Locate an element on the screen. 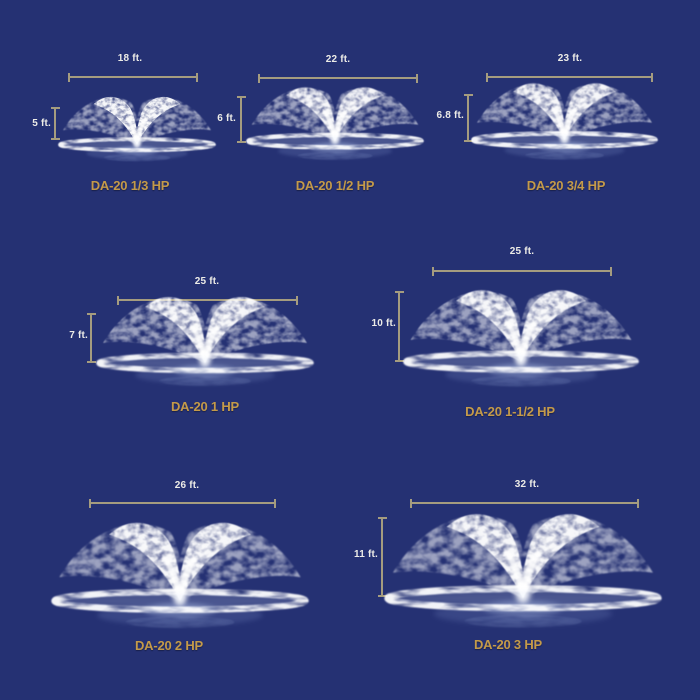 Image resolution: width=700 pixels, height=700 pixels. height-dimension-value: 7 ft. is located at coordinates (78, 335).